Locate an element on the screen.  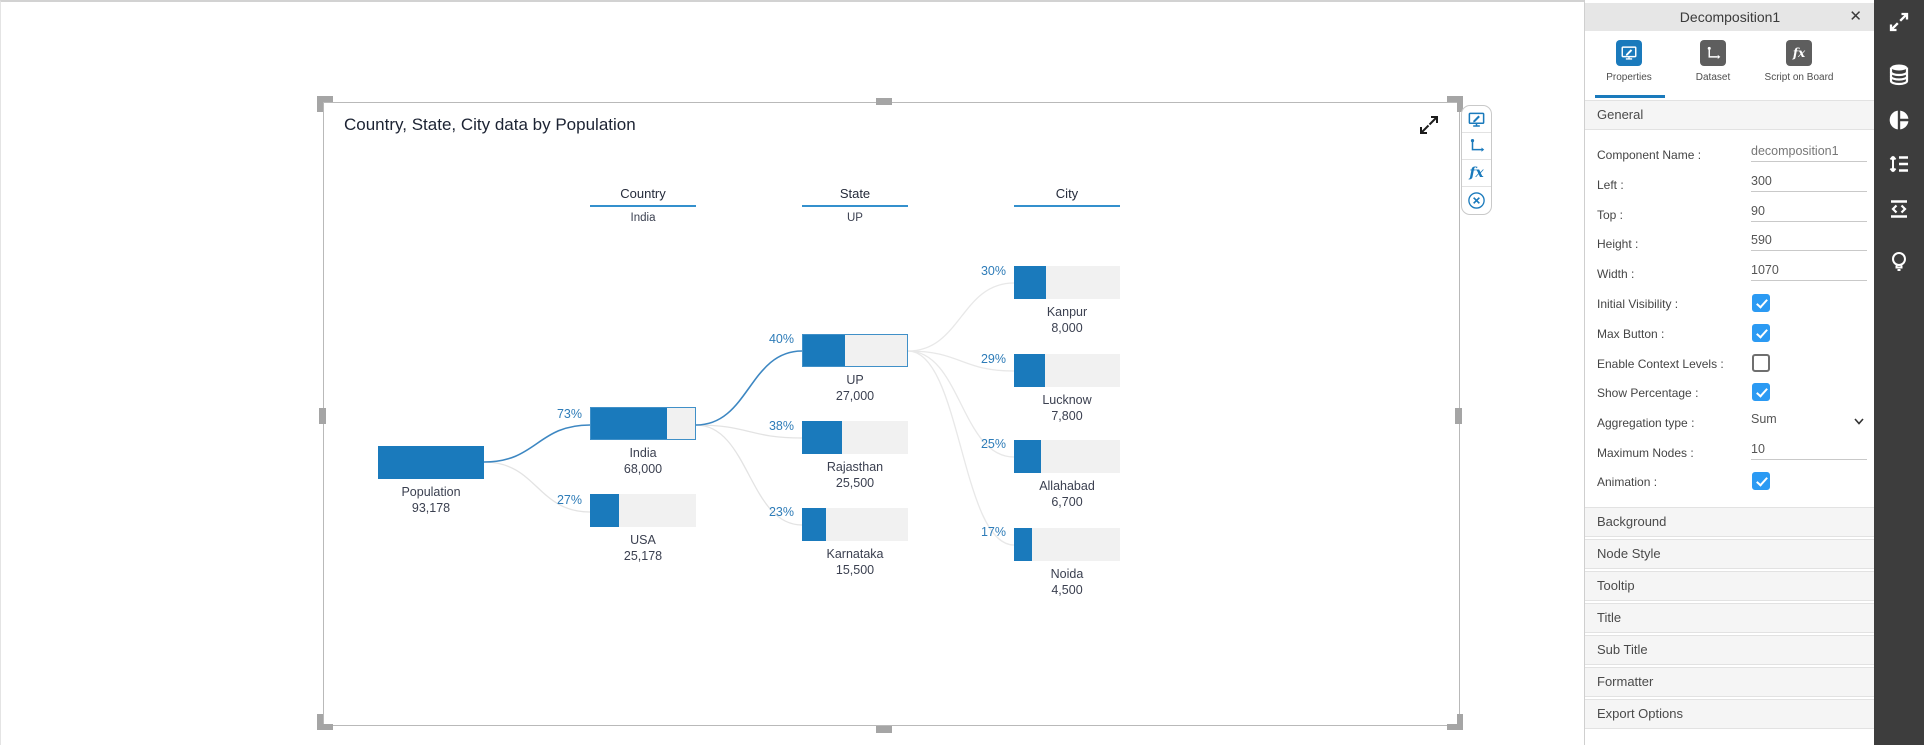
line-height-icon is located at coordinates (1899, 164).